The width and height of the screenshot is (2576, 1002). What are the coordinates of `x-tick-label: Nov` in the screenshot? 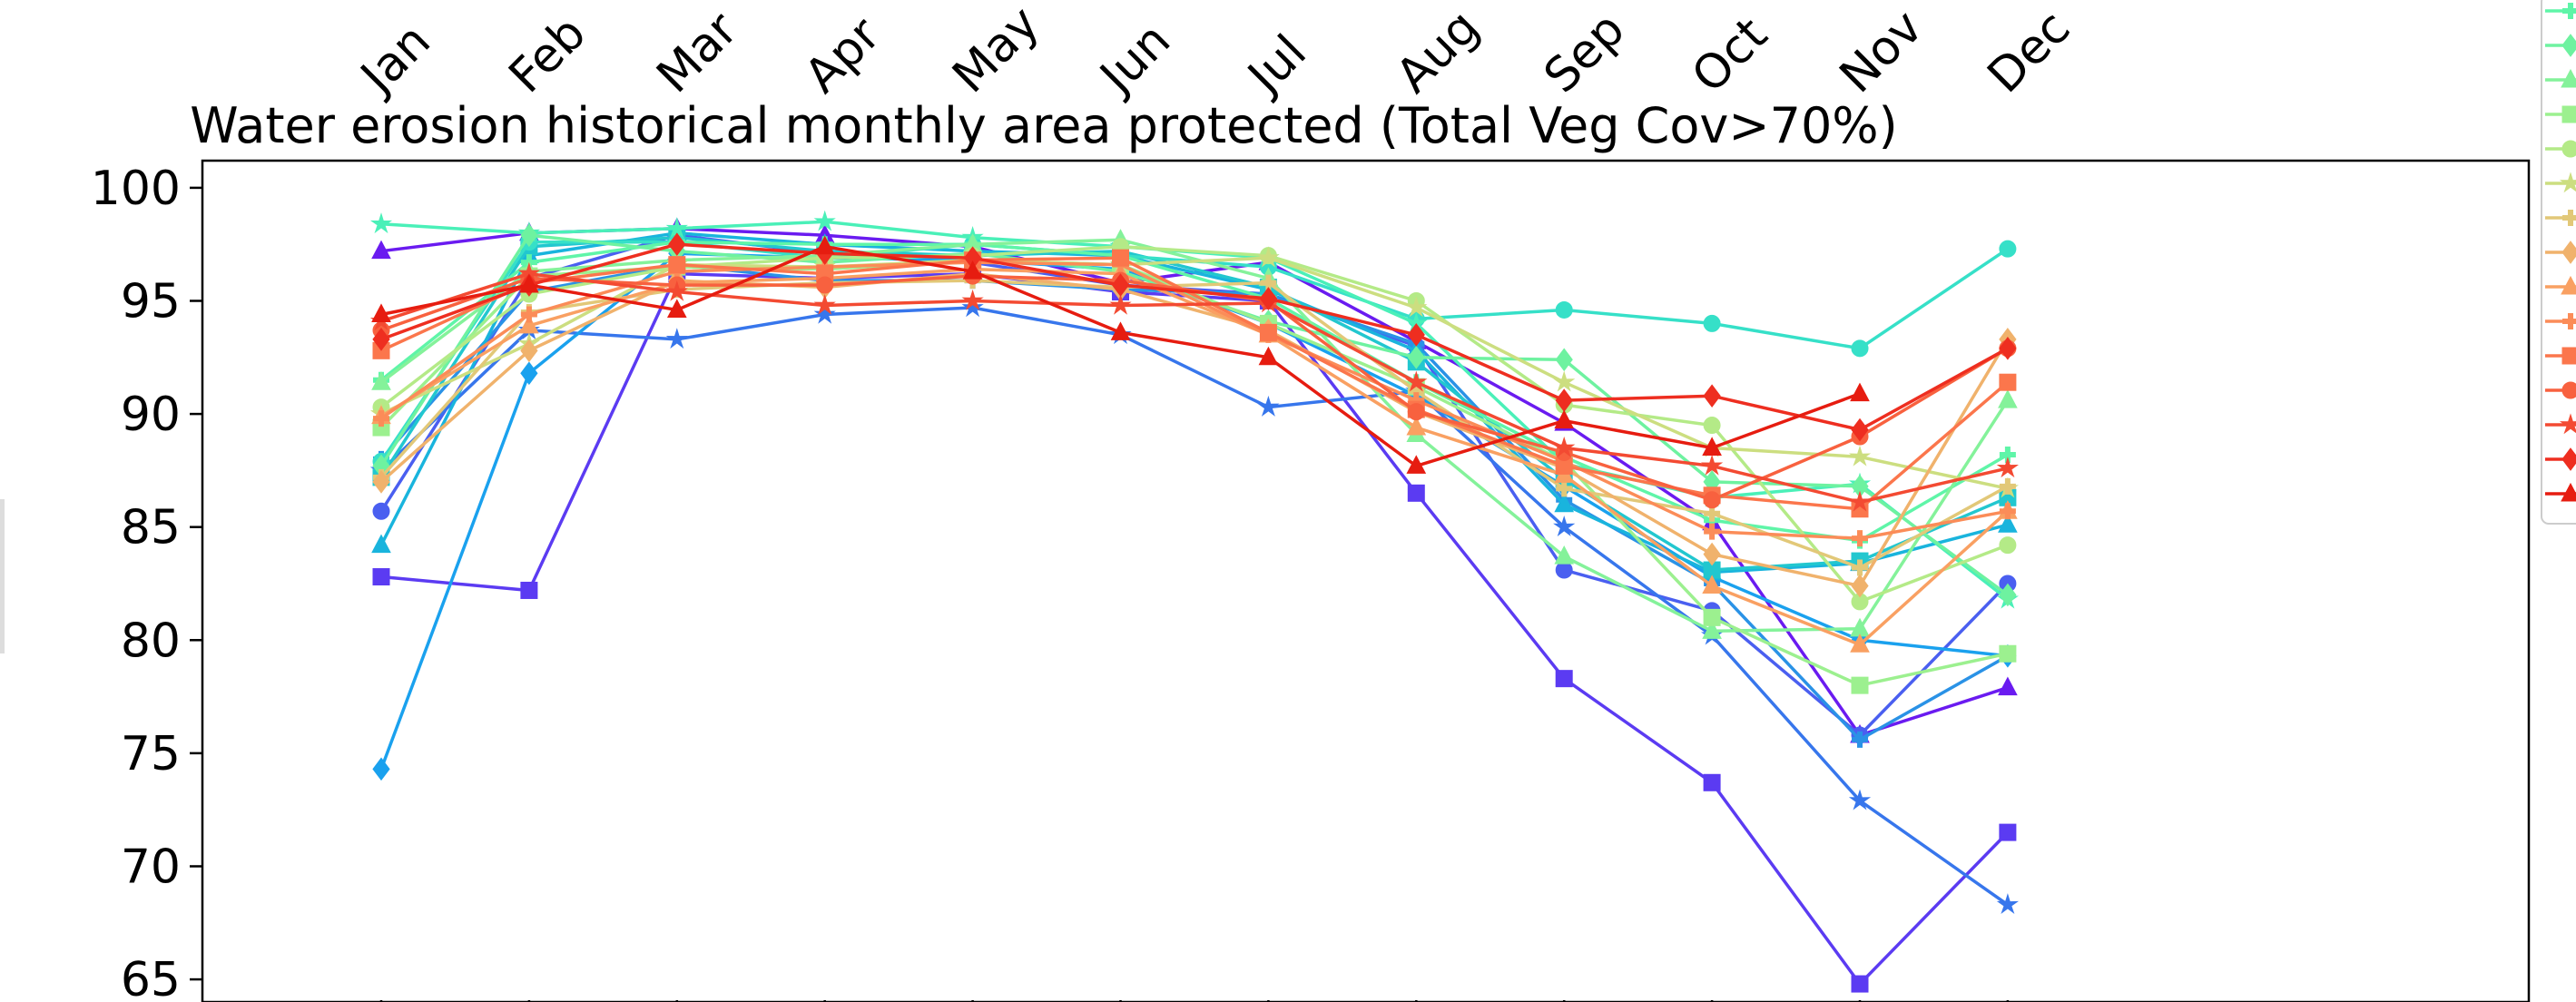 It's located at (1881, 51).